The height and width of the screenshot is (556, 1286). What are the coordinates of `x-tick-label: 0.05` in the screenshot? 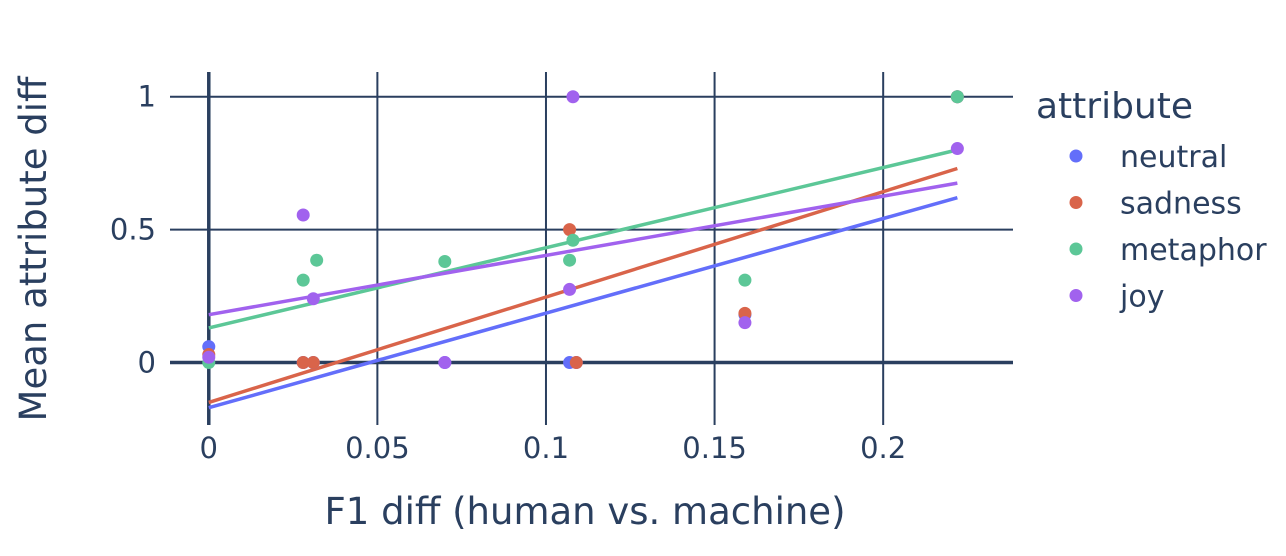 It's located at (377, 448).